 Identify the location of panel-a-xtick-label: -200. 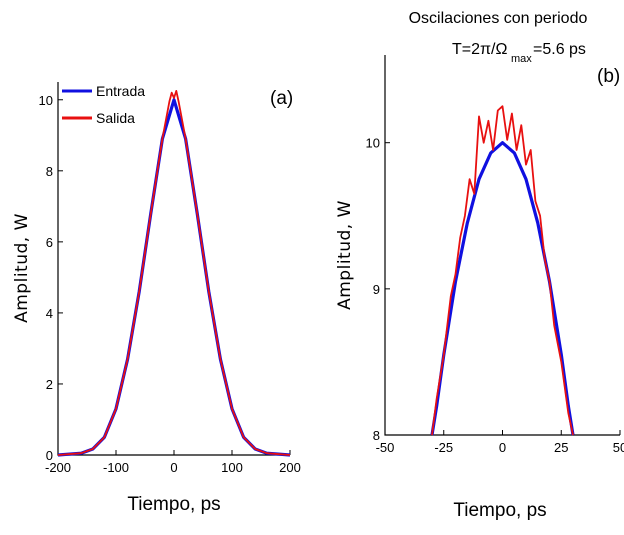
(58, 467).